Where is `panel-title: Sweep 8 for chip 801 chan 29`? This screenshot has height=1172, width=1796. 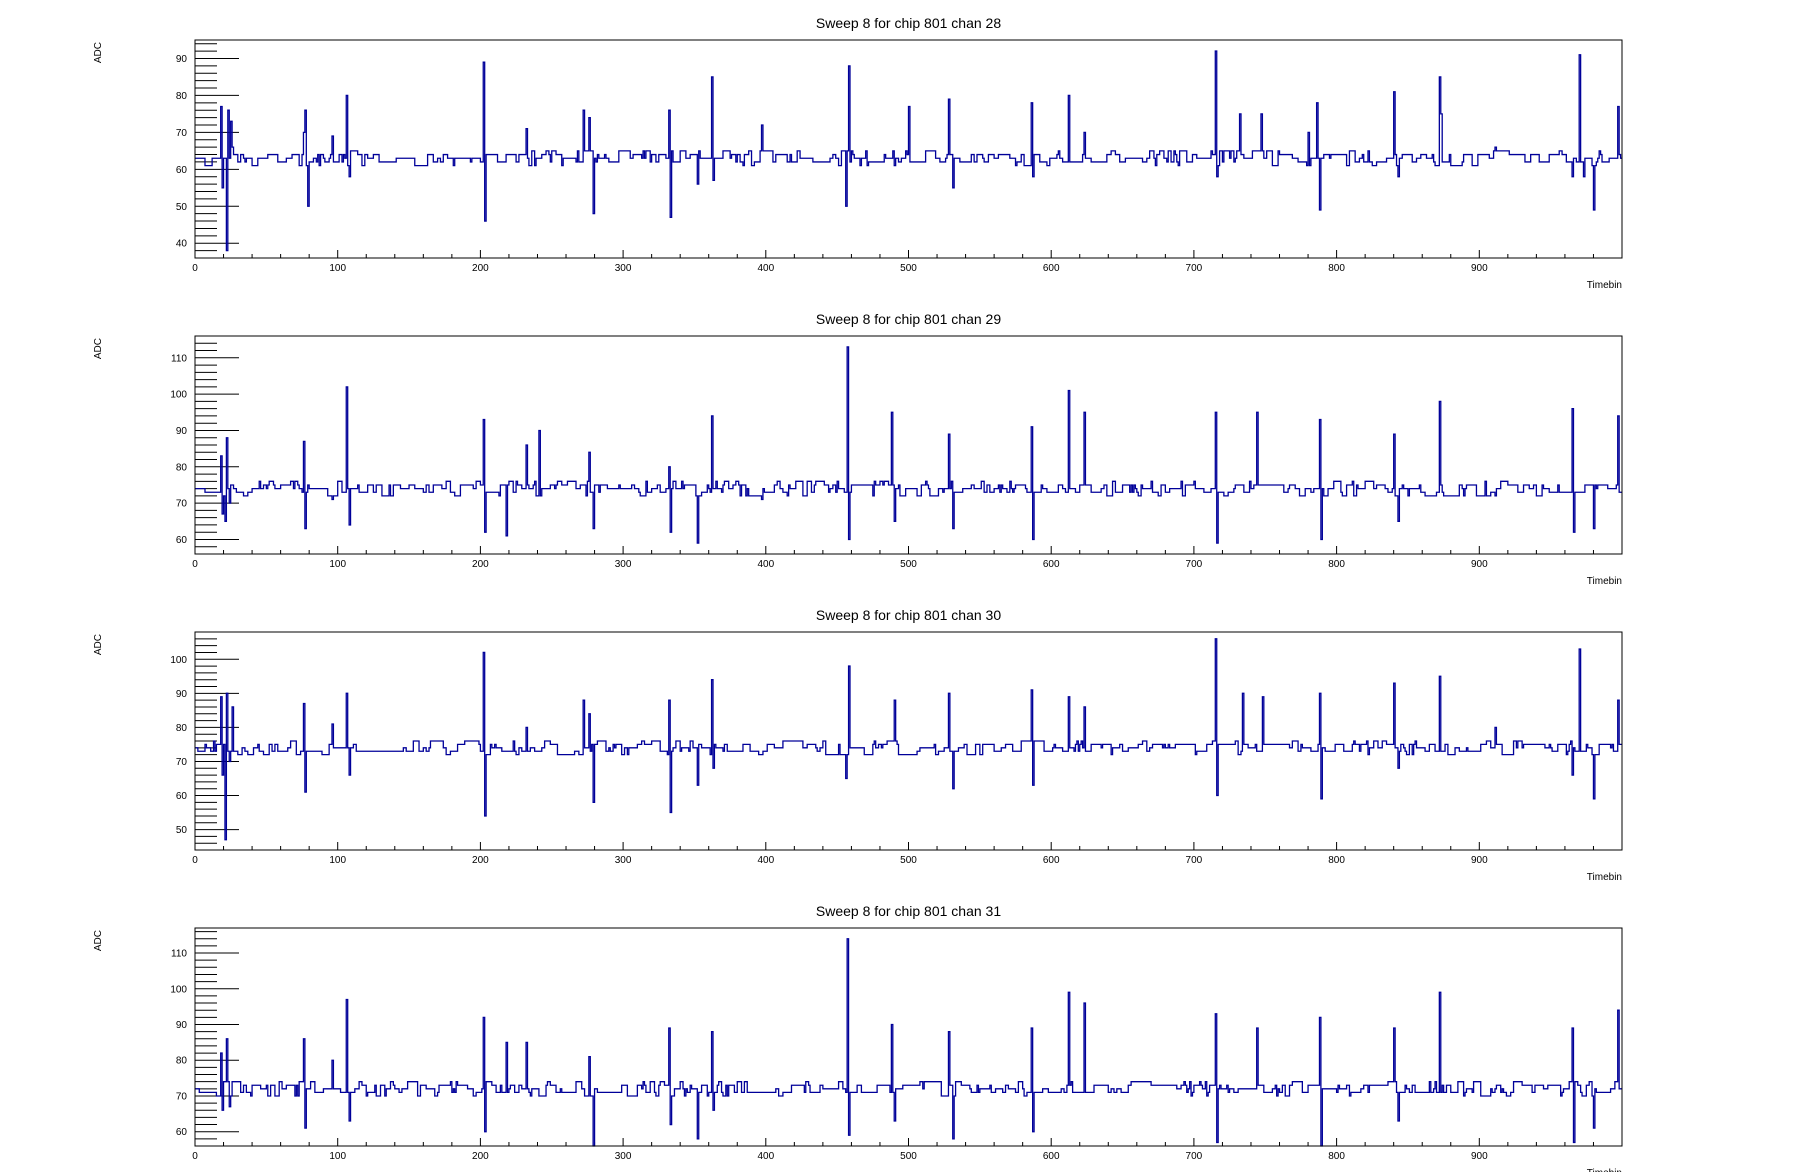 panel-title: Sweep 8 for chip 801 chan 29 is located at coordinates (908, 319).